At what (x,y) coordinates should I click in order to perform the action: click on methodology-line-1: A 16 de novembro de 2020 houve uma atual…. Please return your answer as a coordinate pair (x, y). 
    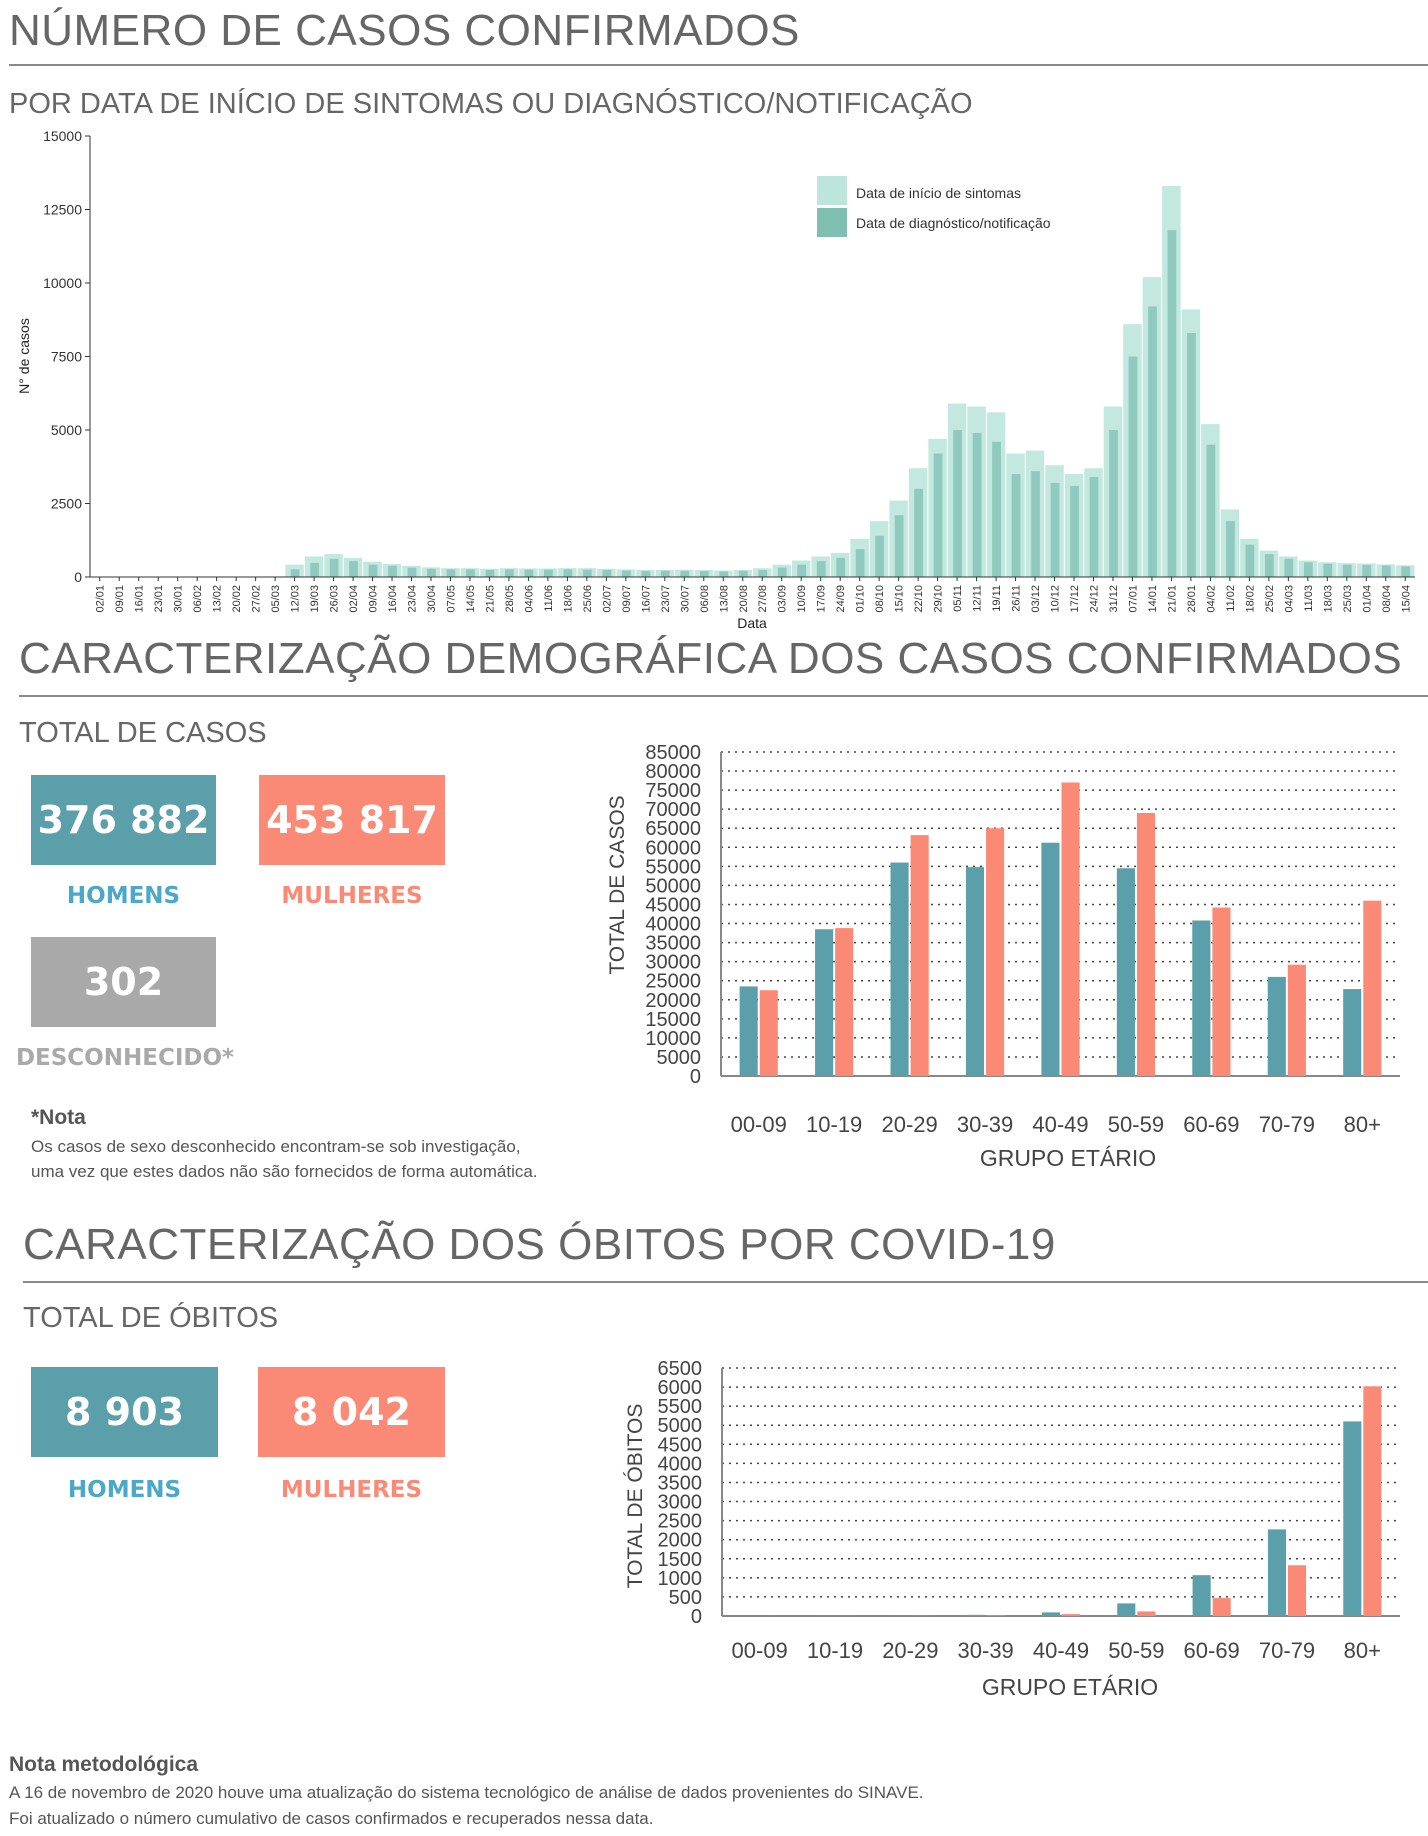
    Looking at the image, I should click on (466, 1792).